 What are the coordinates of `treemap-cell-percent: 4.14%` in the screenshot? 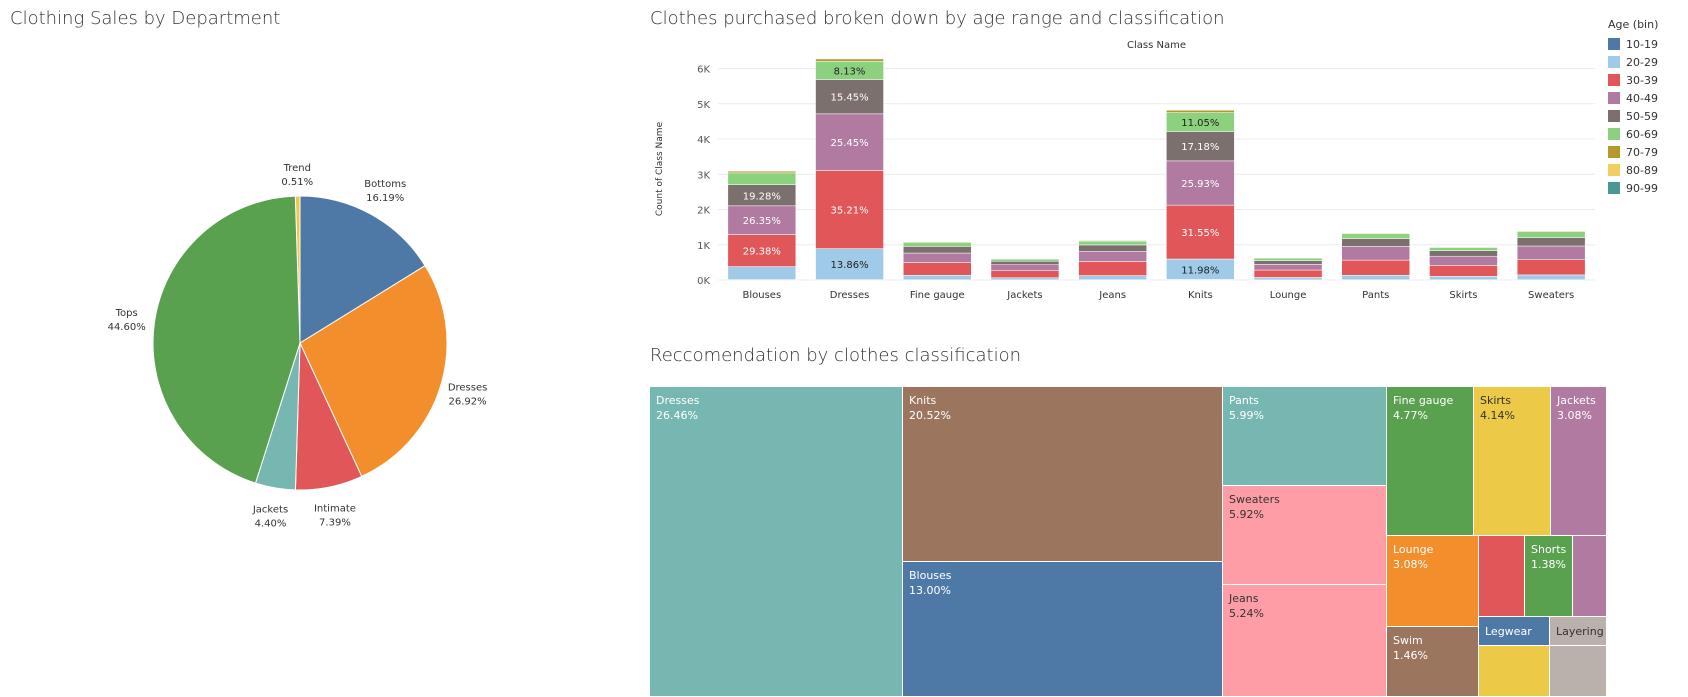 It's located at (1497, 415).